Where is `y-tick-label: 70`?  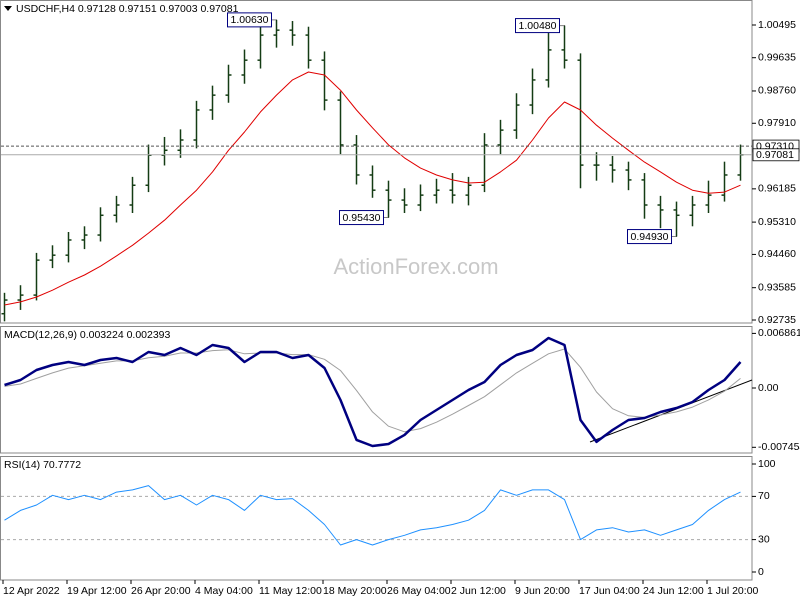
y-tick-label: 70 is located at coordinates (764, 496).